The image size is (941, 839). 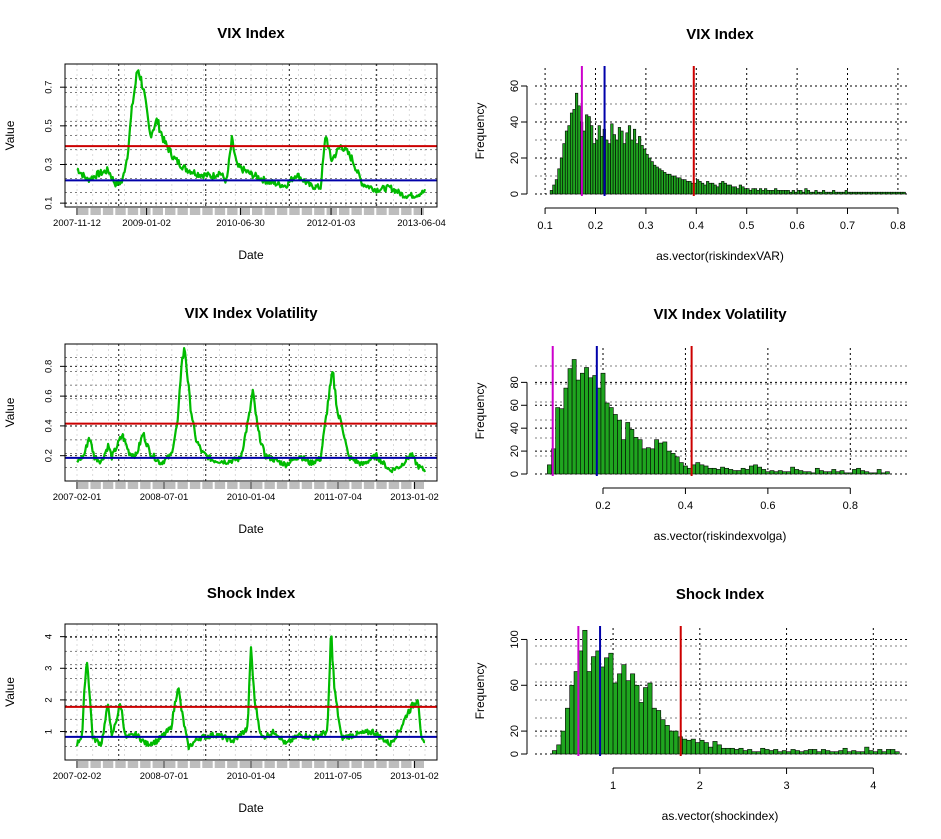 What do you see at coordinates (251, 211) in the screenshot?
I see `date-bar` at bounding box center [251, 211].